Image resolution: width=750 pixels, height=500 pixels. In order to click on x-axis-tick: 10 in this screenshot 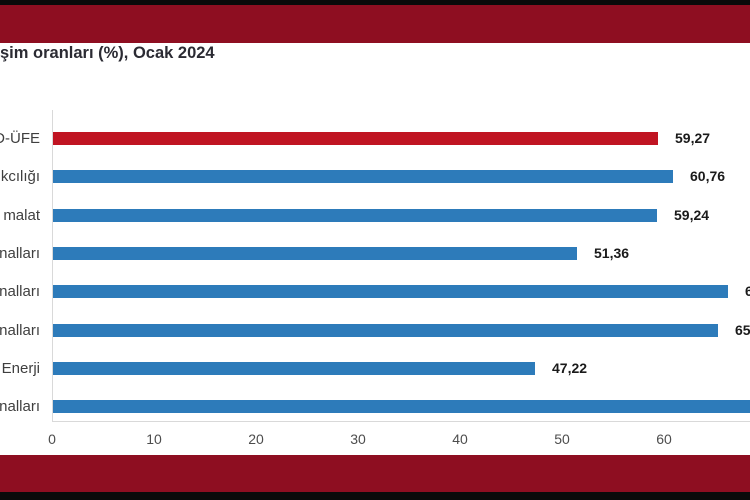, I will do `click(154, 439)`.